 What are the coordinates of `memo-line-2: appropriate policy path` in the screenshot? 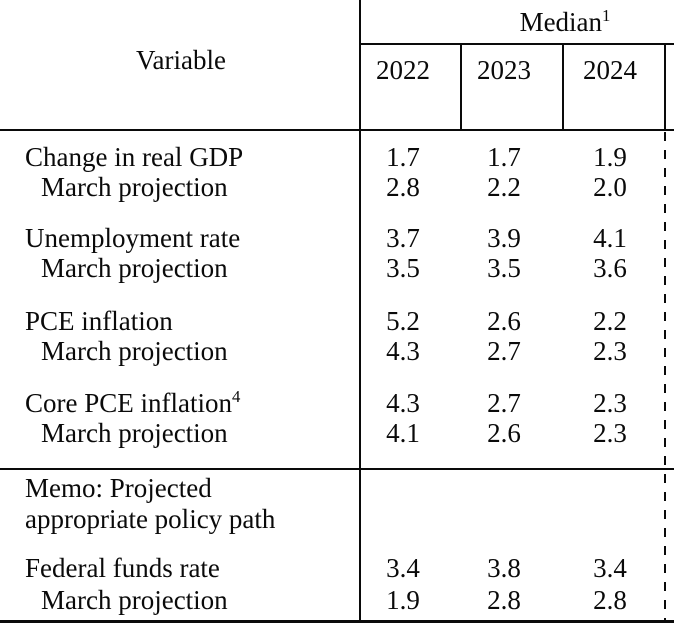 It's located at (337, 519).